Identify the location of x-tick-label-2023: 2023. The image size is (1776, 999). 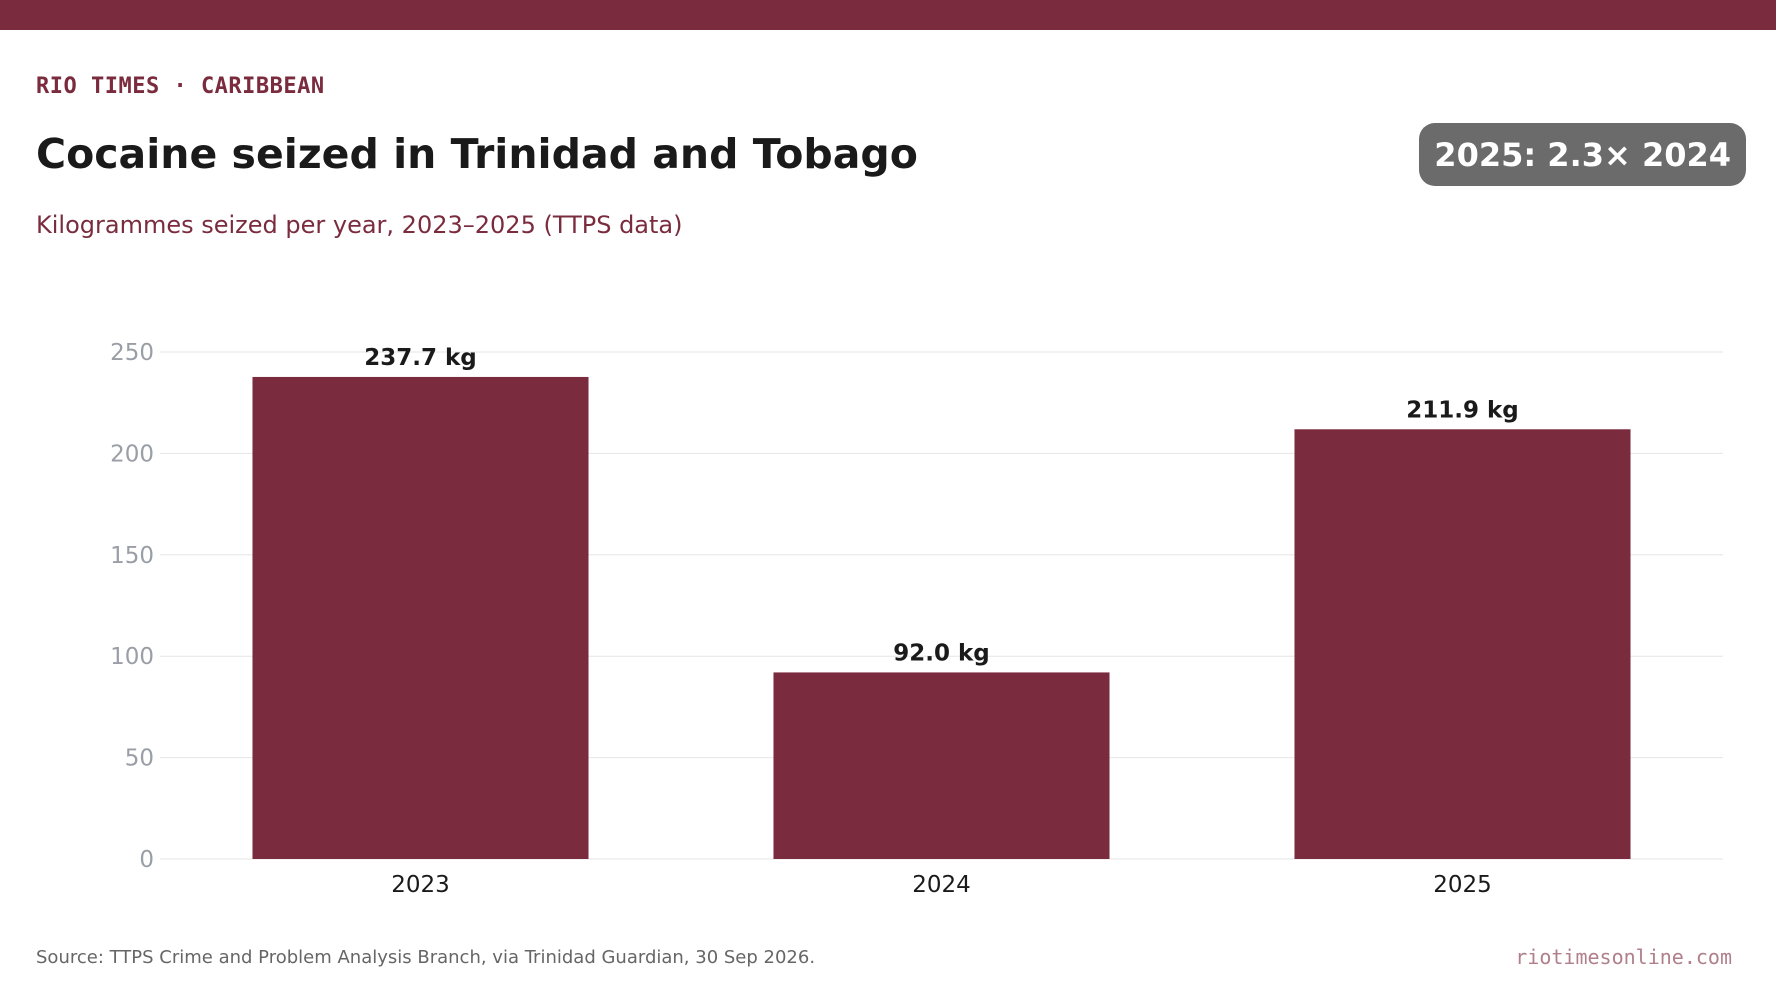
(420, 885).